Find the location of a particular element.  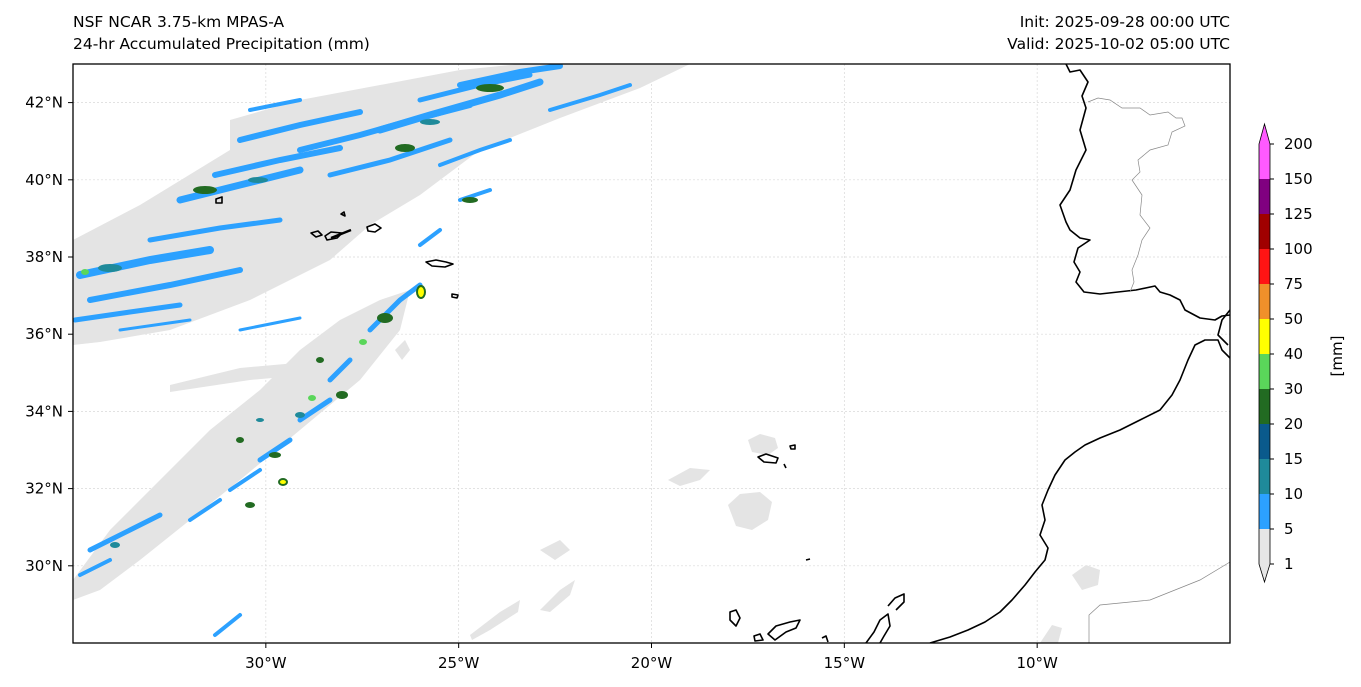

lat-tick-label: 34°N is located at coordinates (44, 411).